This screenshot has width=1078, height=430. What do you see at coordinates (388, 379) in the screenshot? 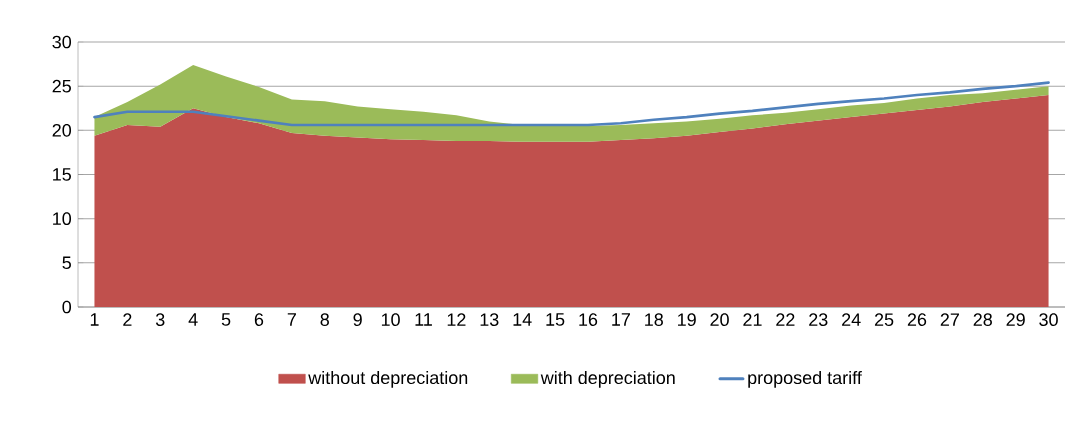
I see `legend-label: without depreciation` at bounding box center [388, 379].